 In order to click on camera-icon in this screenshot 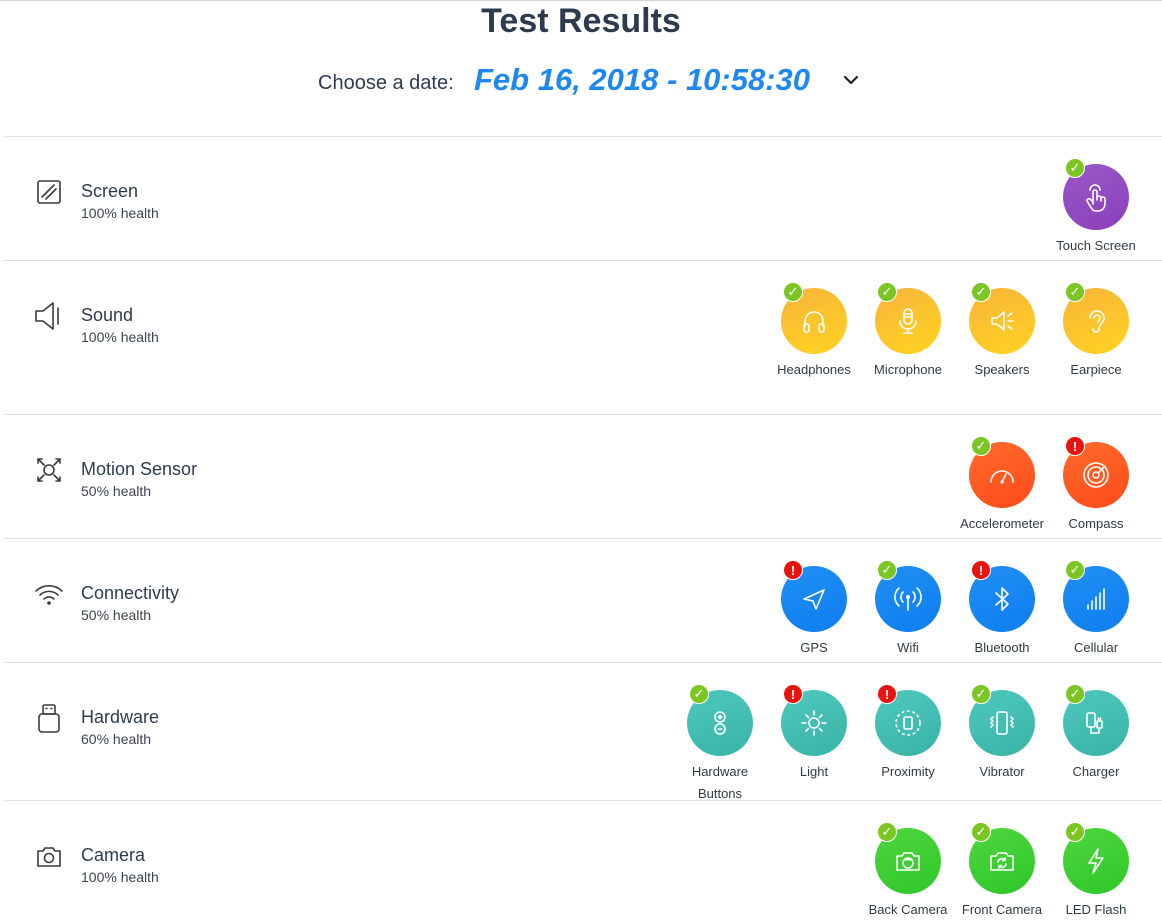, I will do `click(49, 856)`.